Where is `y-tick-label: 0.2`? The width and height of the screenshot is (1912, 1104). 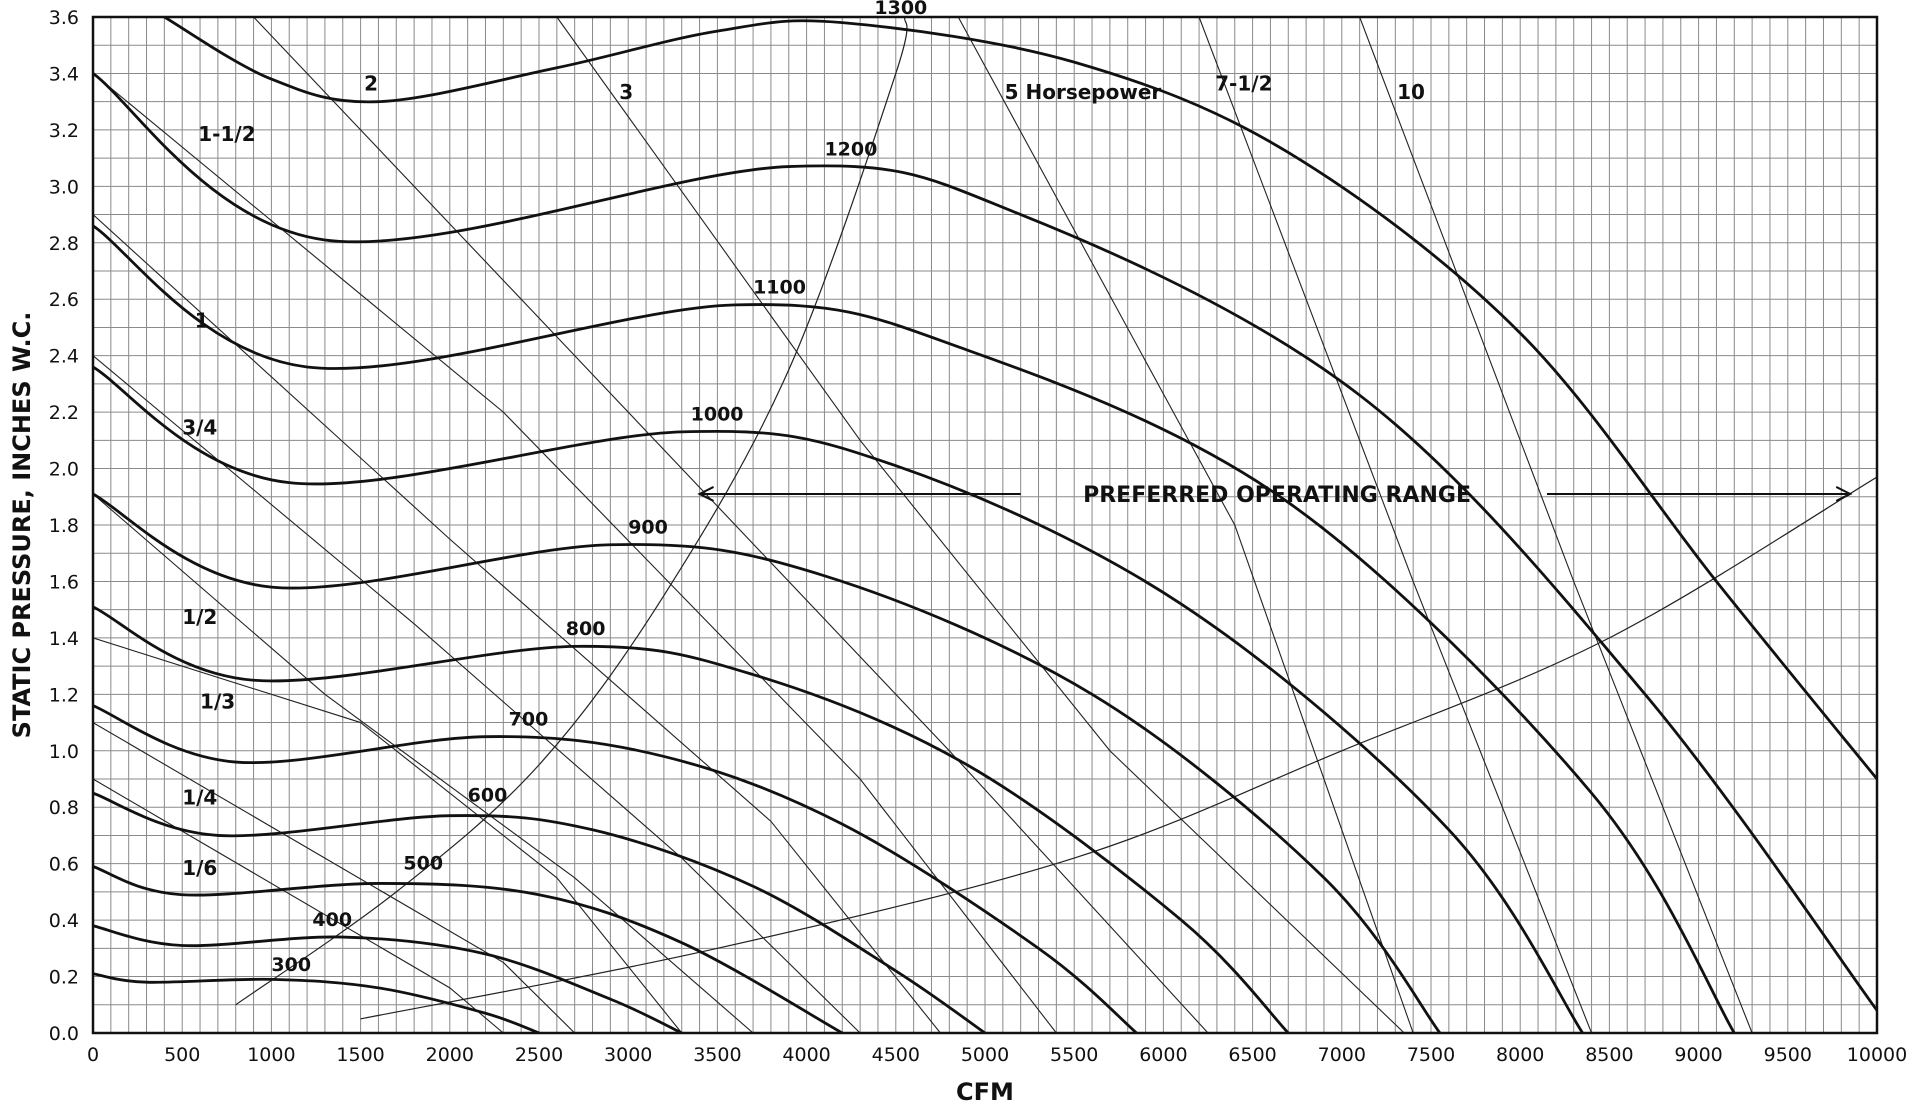
y-tick-label: 0.2 is located at coordinates (64, 978).